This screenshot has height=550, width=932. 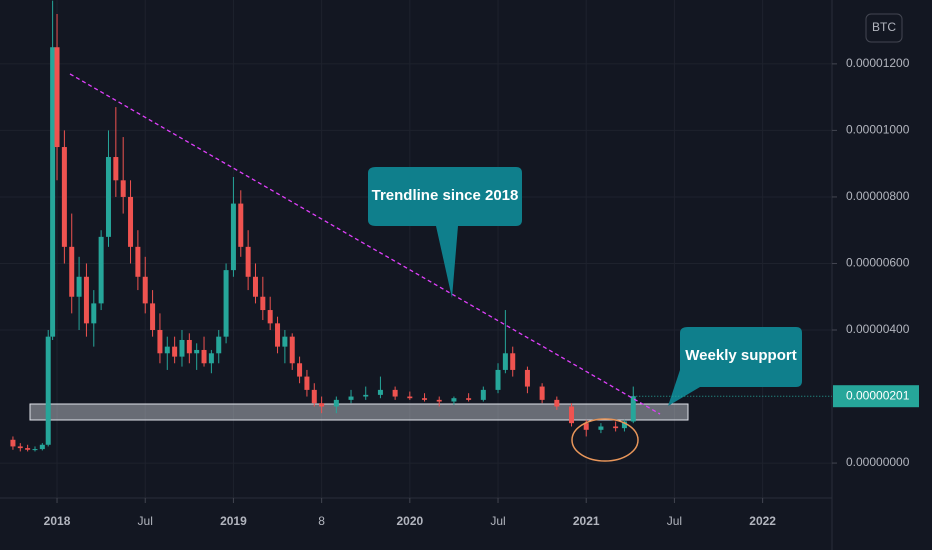 What do you see at coordinates (321, 521) in the screenshot?
I see `x-tick-label: 8` at bounding box center [321, 521].